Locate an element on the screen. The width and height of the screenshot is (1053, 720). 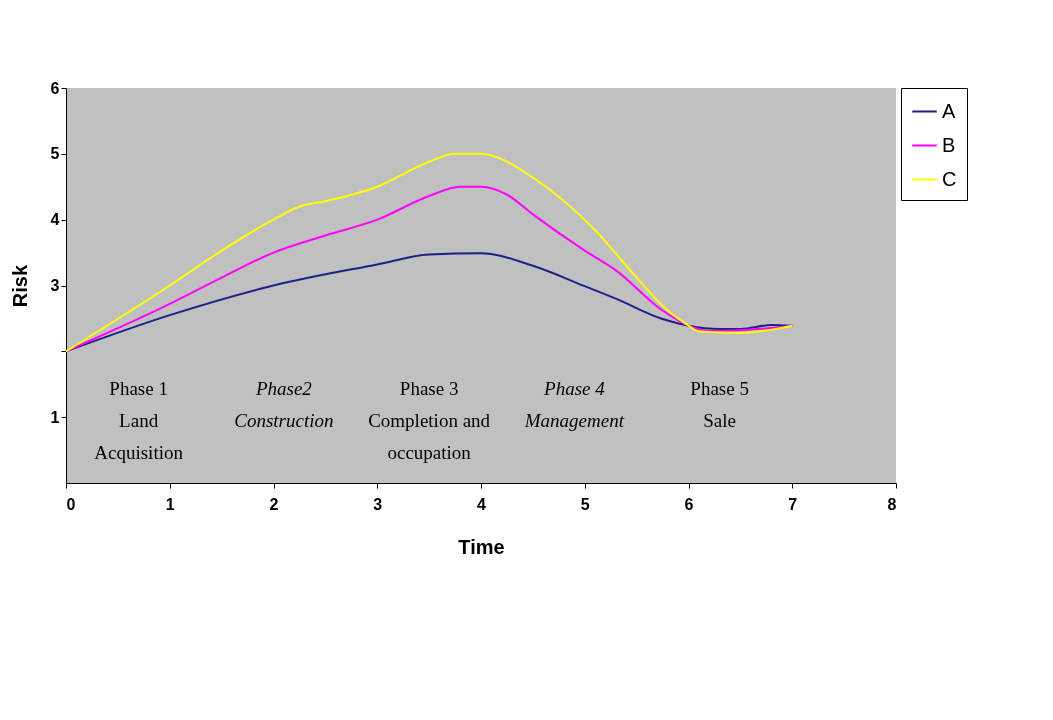
x-tick-label: 6 is located at coordinates (689, 504).